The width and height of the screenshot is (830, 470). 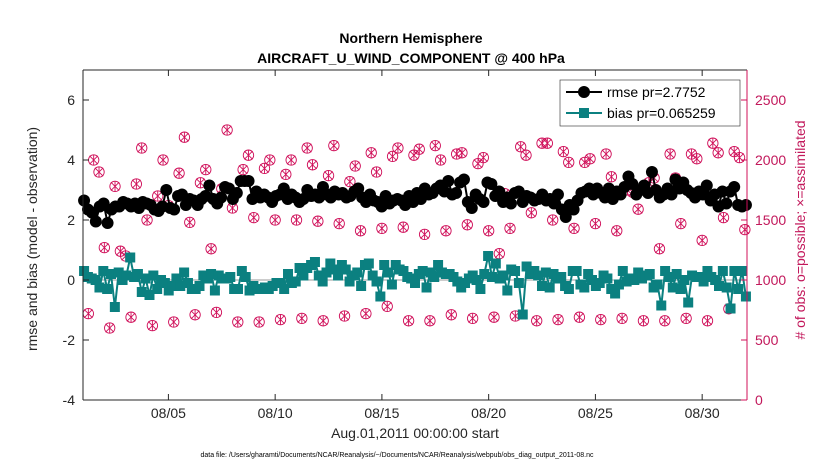 What do you see at coordinates (770, 220) in the screenshot?
I see `y-tick-label-right: 1500` at bounding box center [770, 220].